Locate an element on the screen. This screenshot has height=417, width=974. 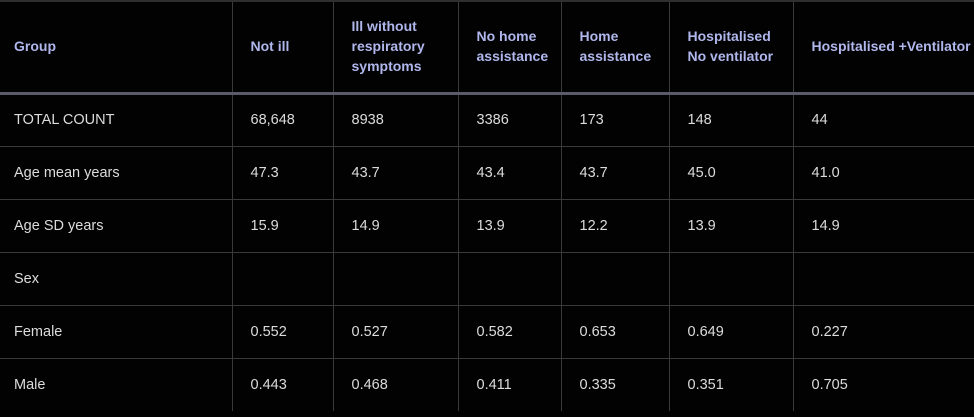
table-row: TOTAL COUNT 68,648 8938 3386 173 148 44 is located at coordinates (487, 120).